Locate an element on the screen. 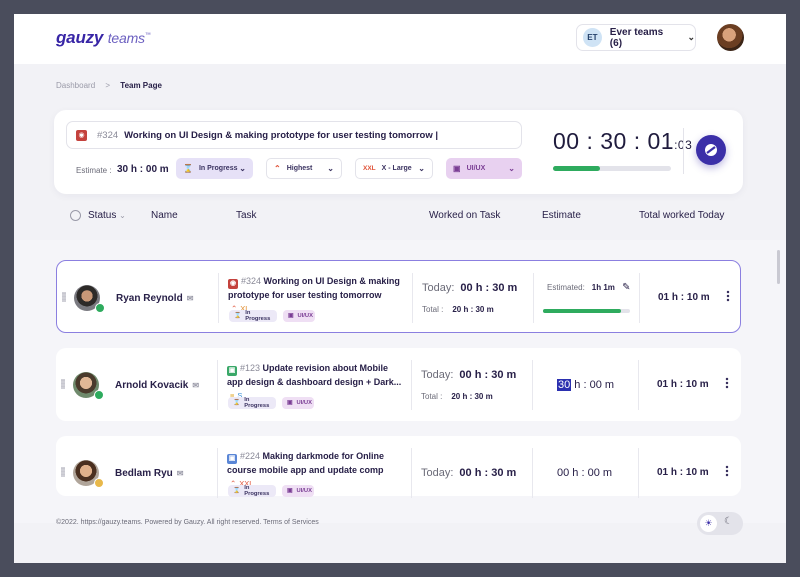 The height and width of the screenshot is (577, 800). member-name-text: Bedlam Ryu is located at coordinates (144, 473).